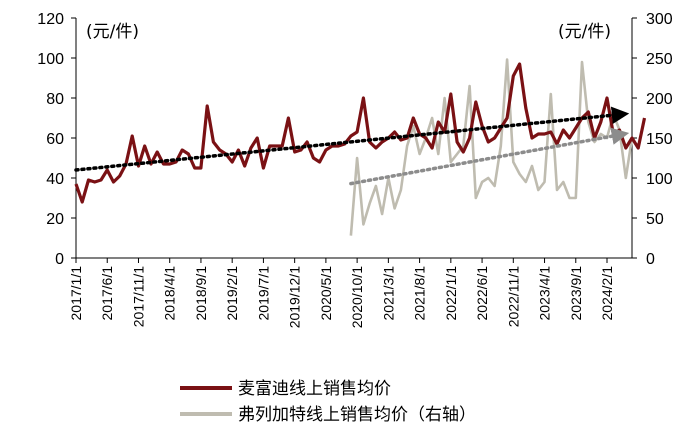 This screenshot has height=430, width=697. What do you see at coordinates (659, 179) in the screenshot?
I see `right-axis-tick-label: 100` at bounding box center [659, 179].